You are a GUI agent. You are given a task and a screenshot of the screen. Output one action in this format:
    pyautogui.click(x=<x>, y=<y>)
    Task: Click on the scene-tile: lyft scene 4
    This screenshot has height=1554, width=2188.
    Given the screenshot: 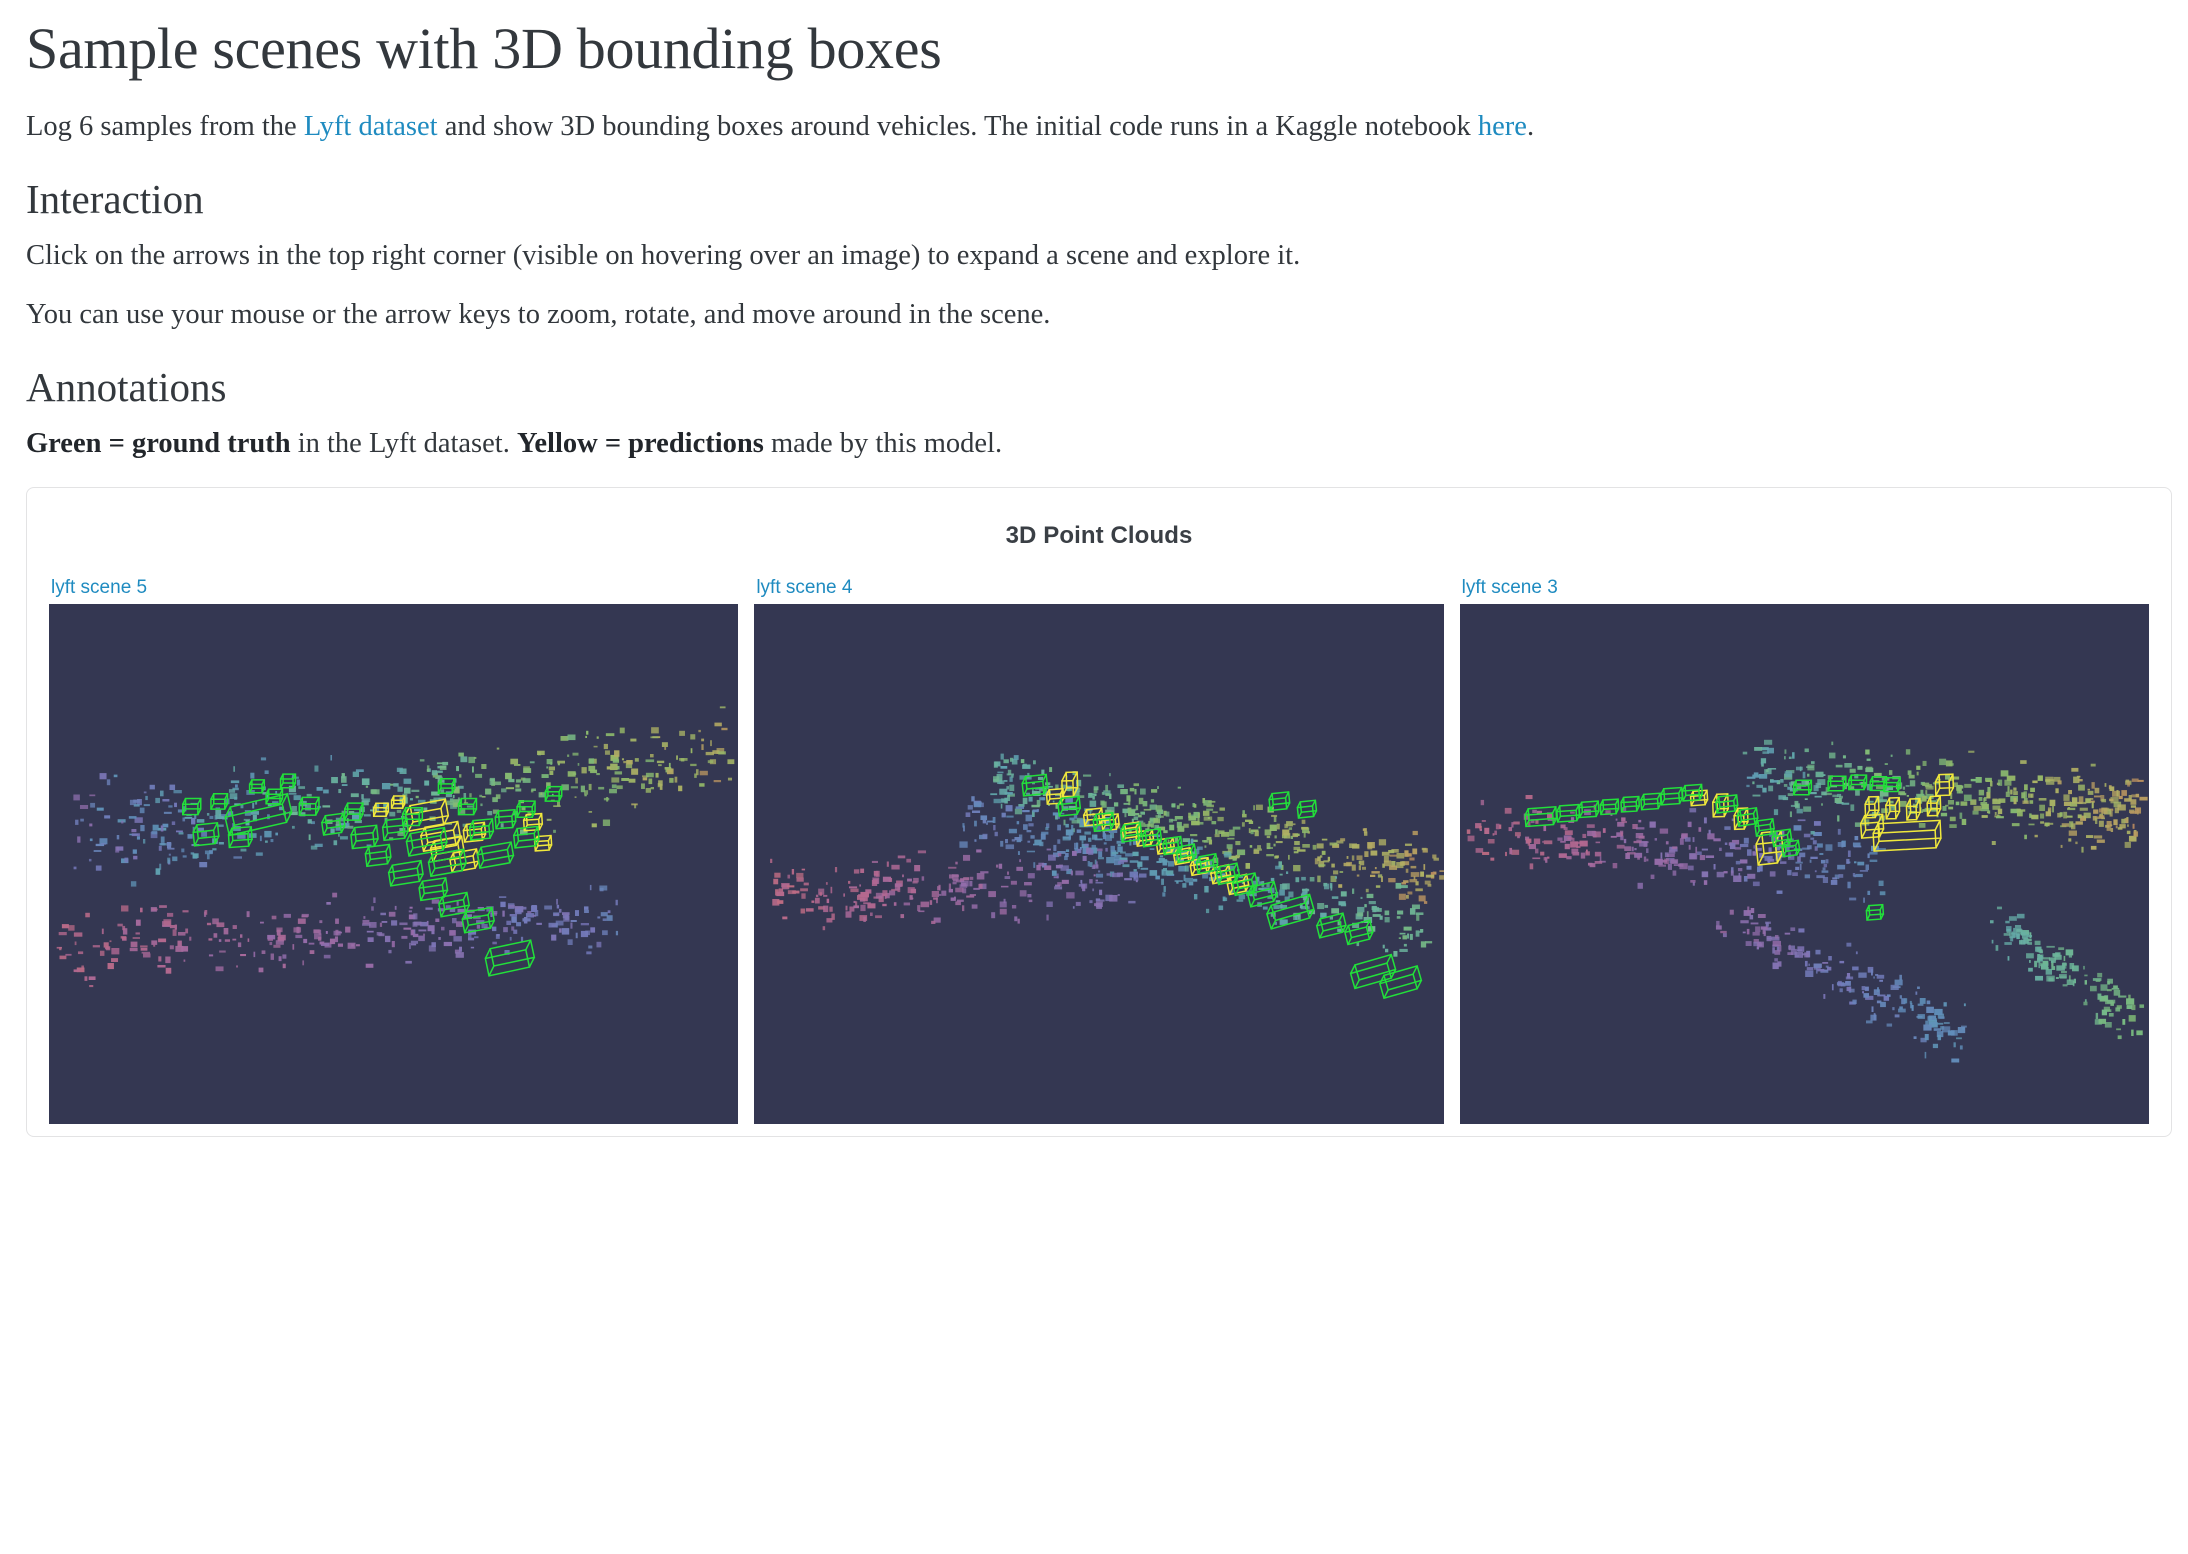 What is the action you would take?
    pyautogui.click(x=1099, y=850)
    